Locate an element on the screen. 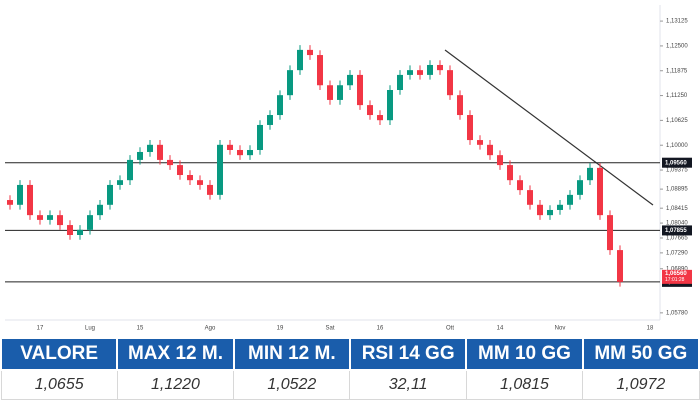 This screenshot has width=700, height=400. value-row: 1,0655 1,1220 1,0522 32,11 1,0815 1,0972 is located at coordinates (350, 384).